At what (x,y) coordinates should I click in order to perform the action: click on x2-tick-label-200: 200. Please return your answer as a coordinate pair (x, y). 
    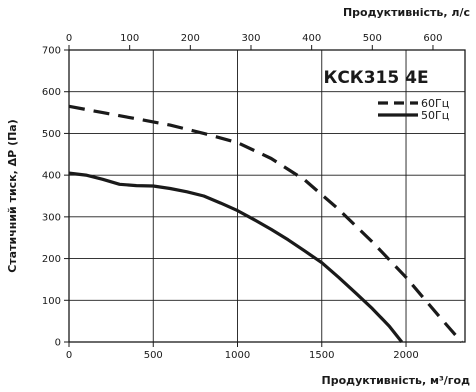
    Looking at the image, I should click on (190, 38).